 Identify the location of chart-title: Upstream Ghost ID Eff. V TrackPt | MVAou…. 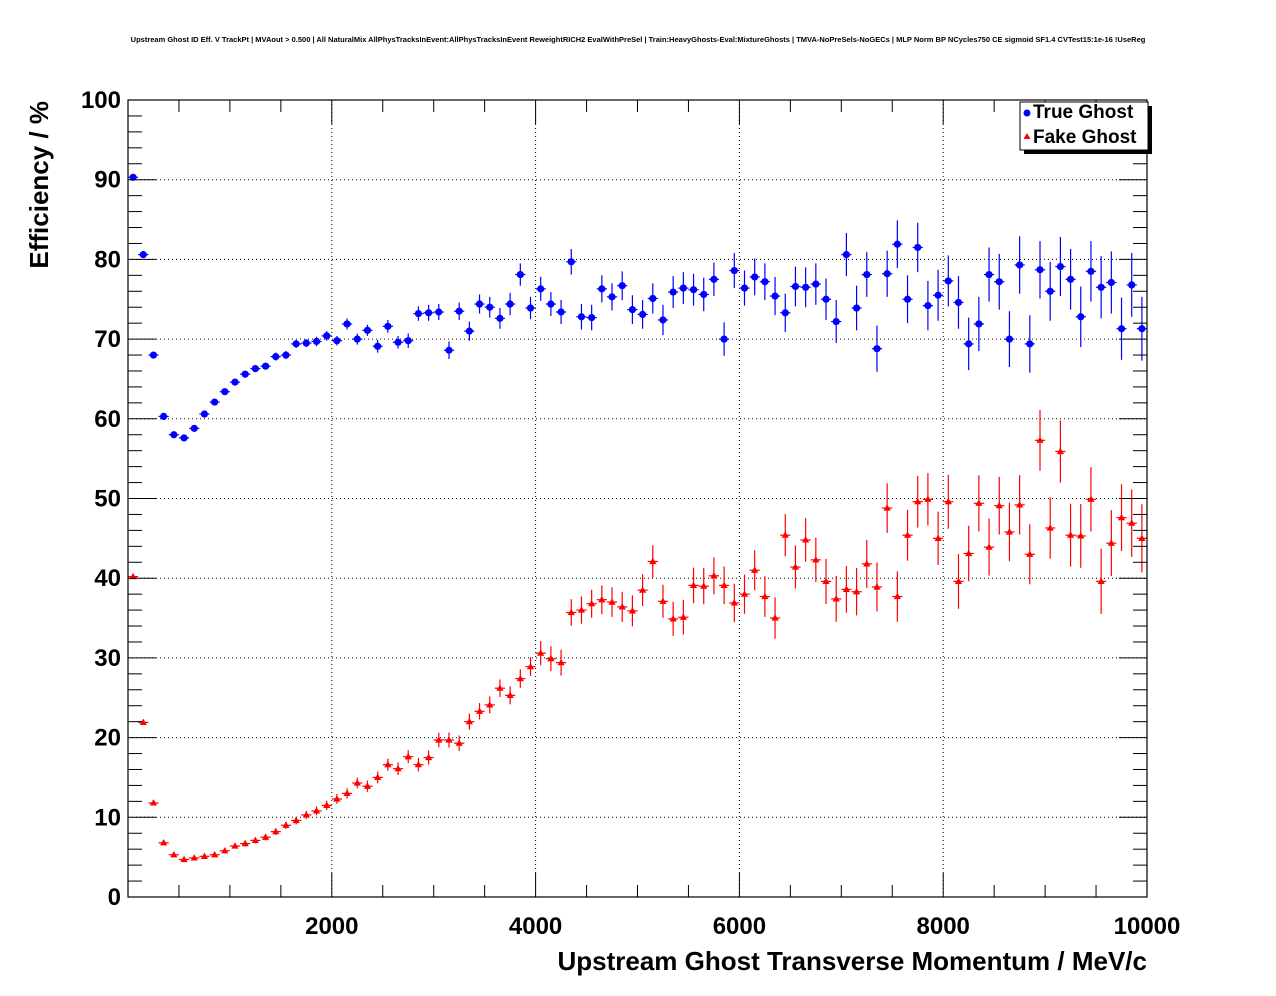
(638, 39).